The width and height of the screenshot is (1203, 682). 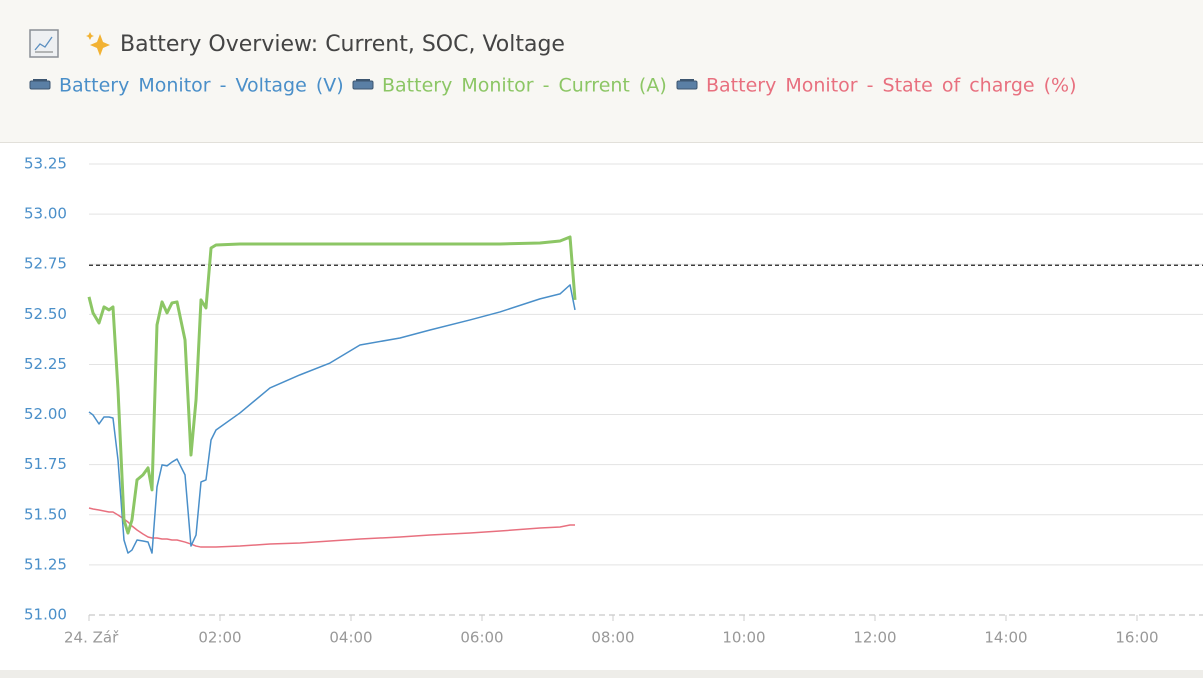 I want to click on x-tick-label: 14:00, so click(x=1005, y=638).